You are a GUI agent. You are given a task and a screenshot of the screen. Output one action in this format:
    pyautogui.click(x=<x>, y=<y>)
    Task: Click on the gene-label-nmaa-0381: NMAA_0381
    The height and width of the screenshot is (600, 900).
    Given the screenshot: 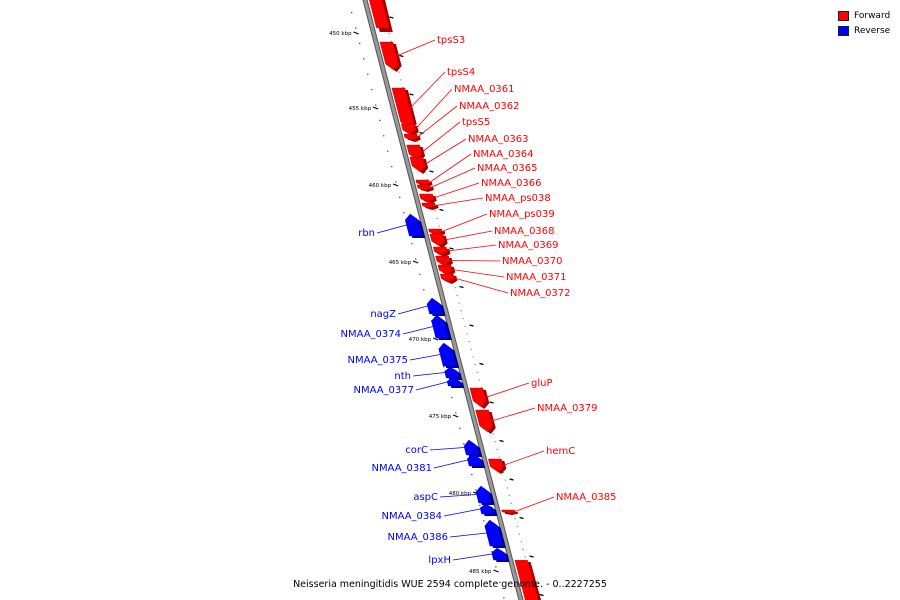 What is the action you would take?
    pyautogui.click(x=401, y=468)
    